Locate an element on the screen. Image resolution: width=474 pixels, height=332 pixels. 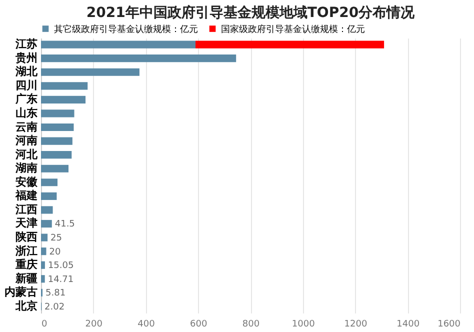
data-label: 2.02 is located at coordinates (54, 307).